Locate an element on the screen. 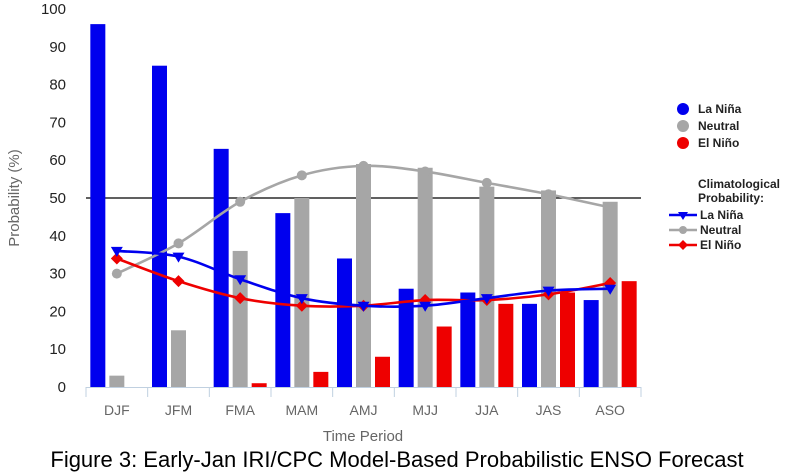 This screenshot has height=474, width=800. y-tick-label: 50 is located at coordinates (57, 198).